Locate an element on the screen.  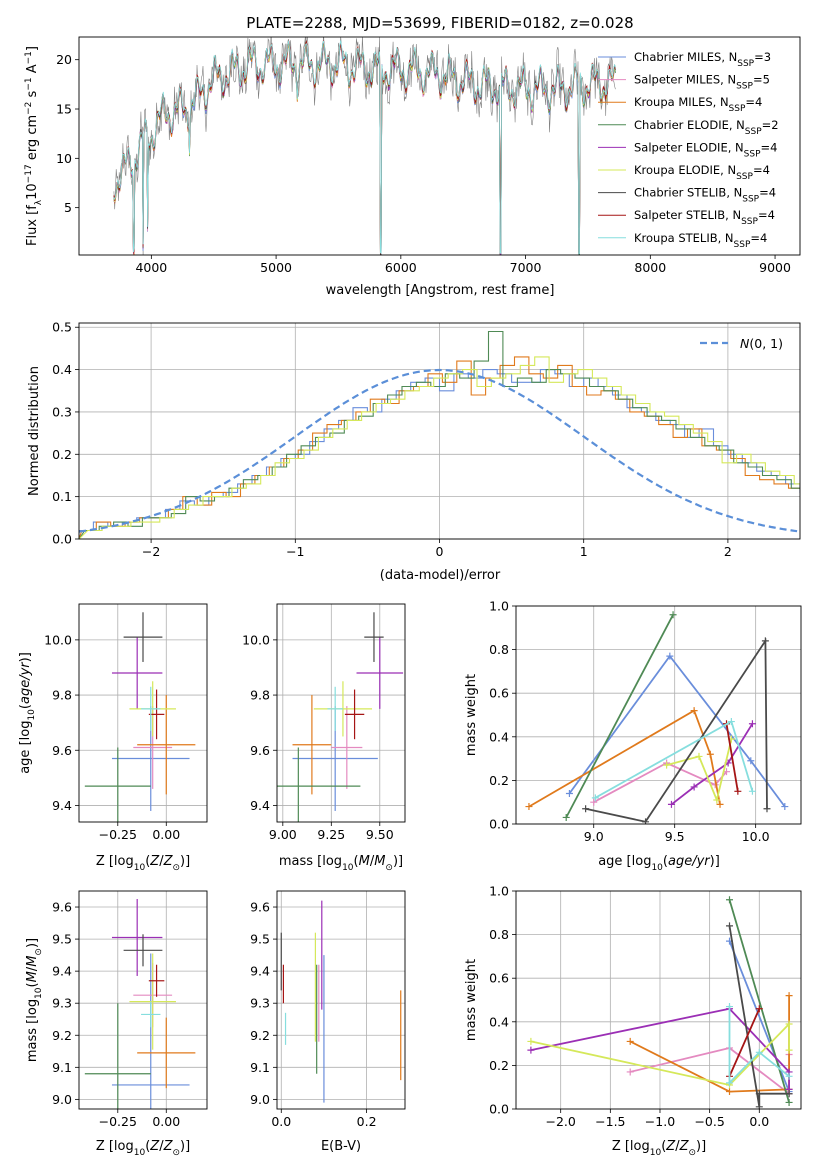
x-axis-label: wavelength [Angstrom, rest frame] is located at coordinates (440, 290).